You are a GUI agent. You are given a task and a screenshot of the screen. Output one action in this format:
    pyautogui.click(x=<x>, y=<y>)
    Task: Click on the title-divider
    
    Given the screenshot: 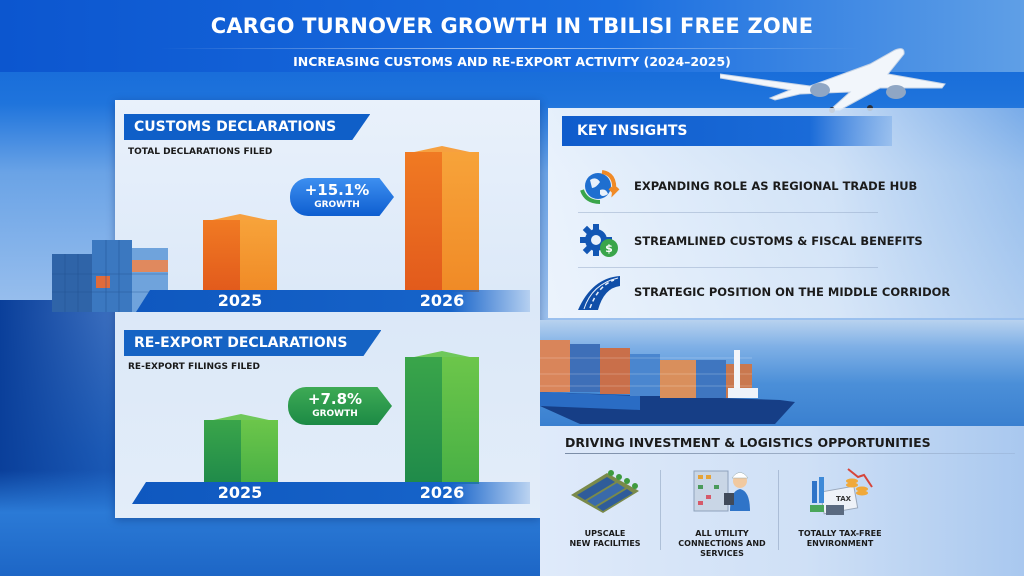 What is the action you would take?
    pyautogui.click(x=510, y=48)
    